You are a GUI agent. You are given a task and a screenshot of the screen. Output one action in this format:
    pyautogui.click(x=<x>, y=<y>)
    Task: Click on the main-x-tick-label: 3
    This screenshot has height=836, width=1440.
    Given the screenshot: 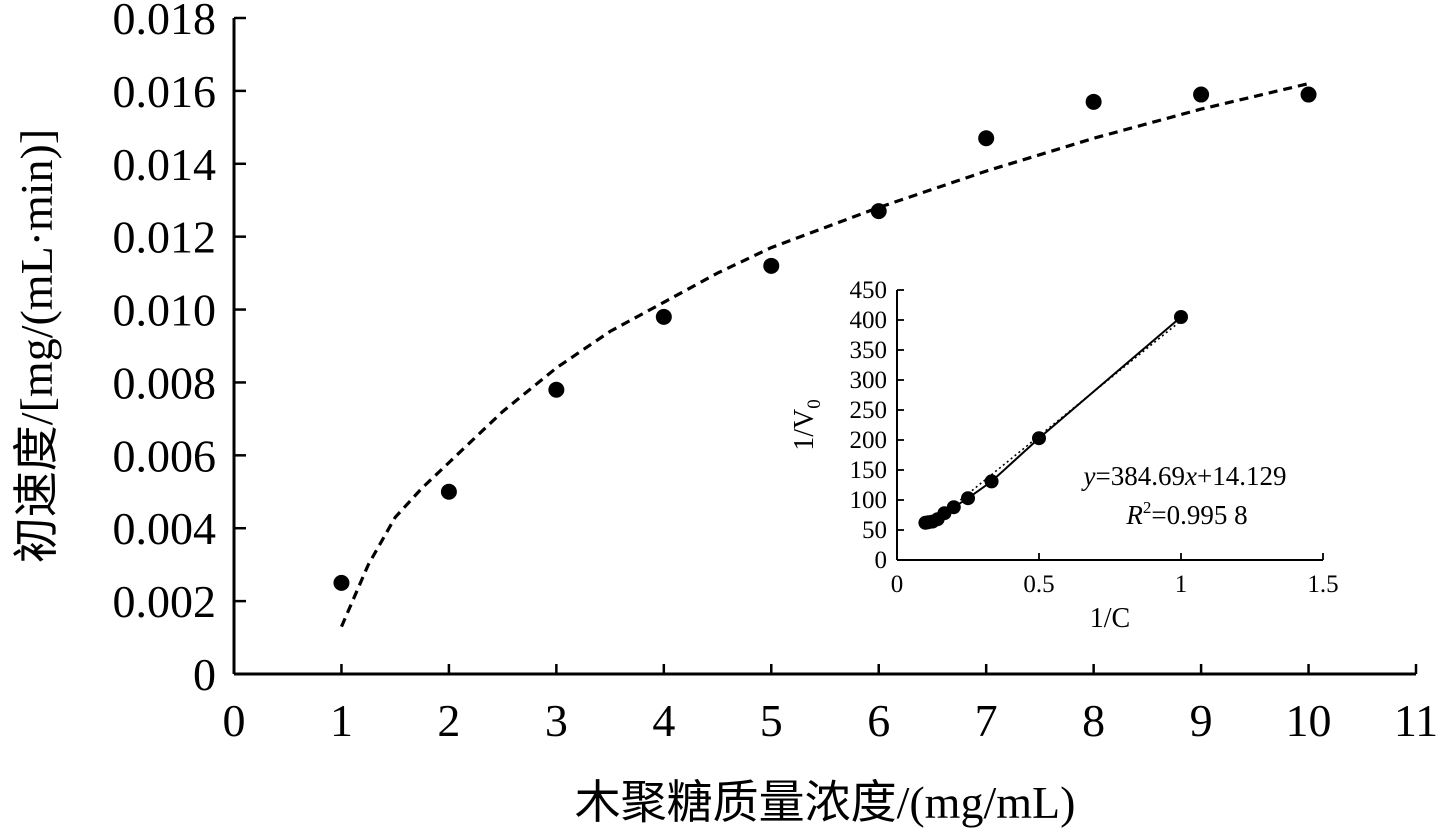 What is the action you would take?
    pyautogui.click(x=556, y=720)
    